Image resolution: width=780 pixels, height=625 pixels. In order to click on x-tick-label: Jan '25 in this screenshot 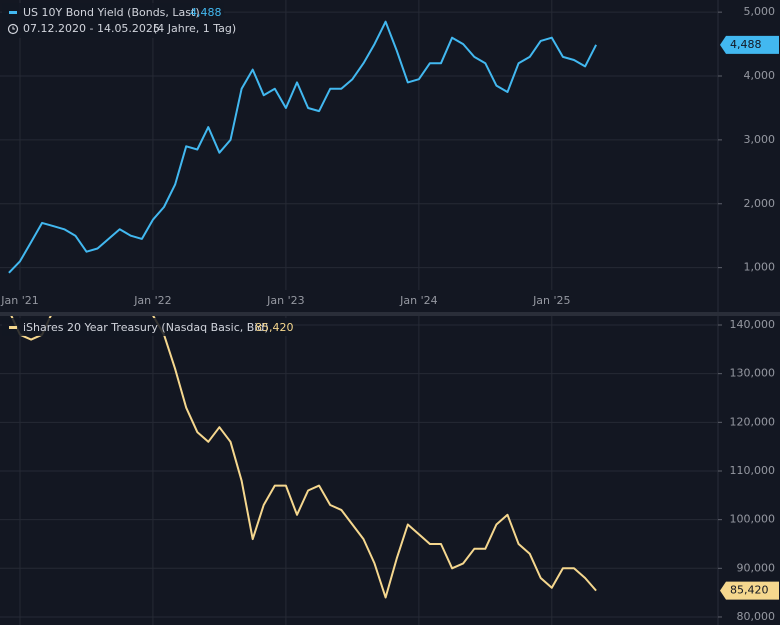, I will do `click(551, 300)`.